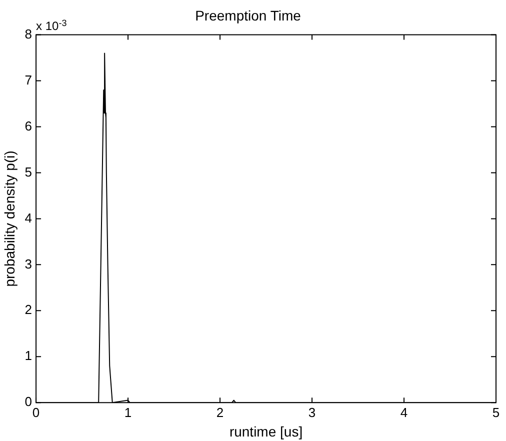 This screenshot has height=441, width=506. What do you see at coordinates (28, 126) in the screenshot?
I see `y-tick-label: 6` at bounding box center [28, 126].